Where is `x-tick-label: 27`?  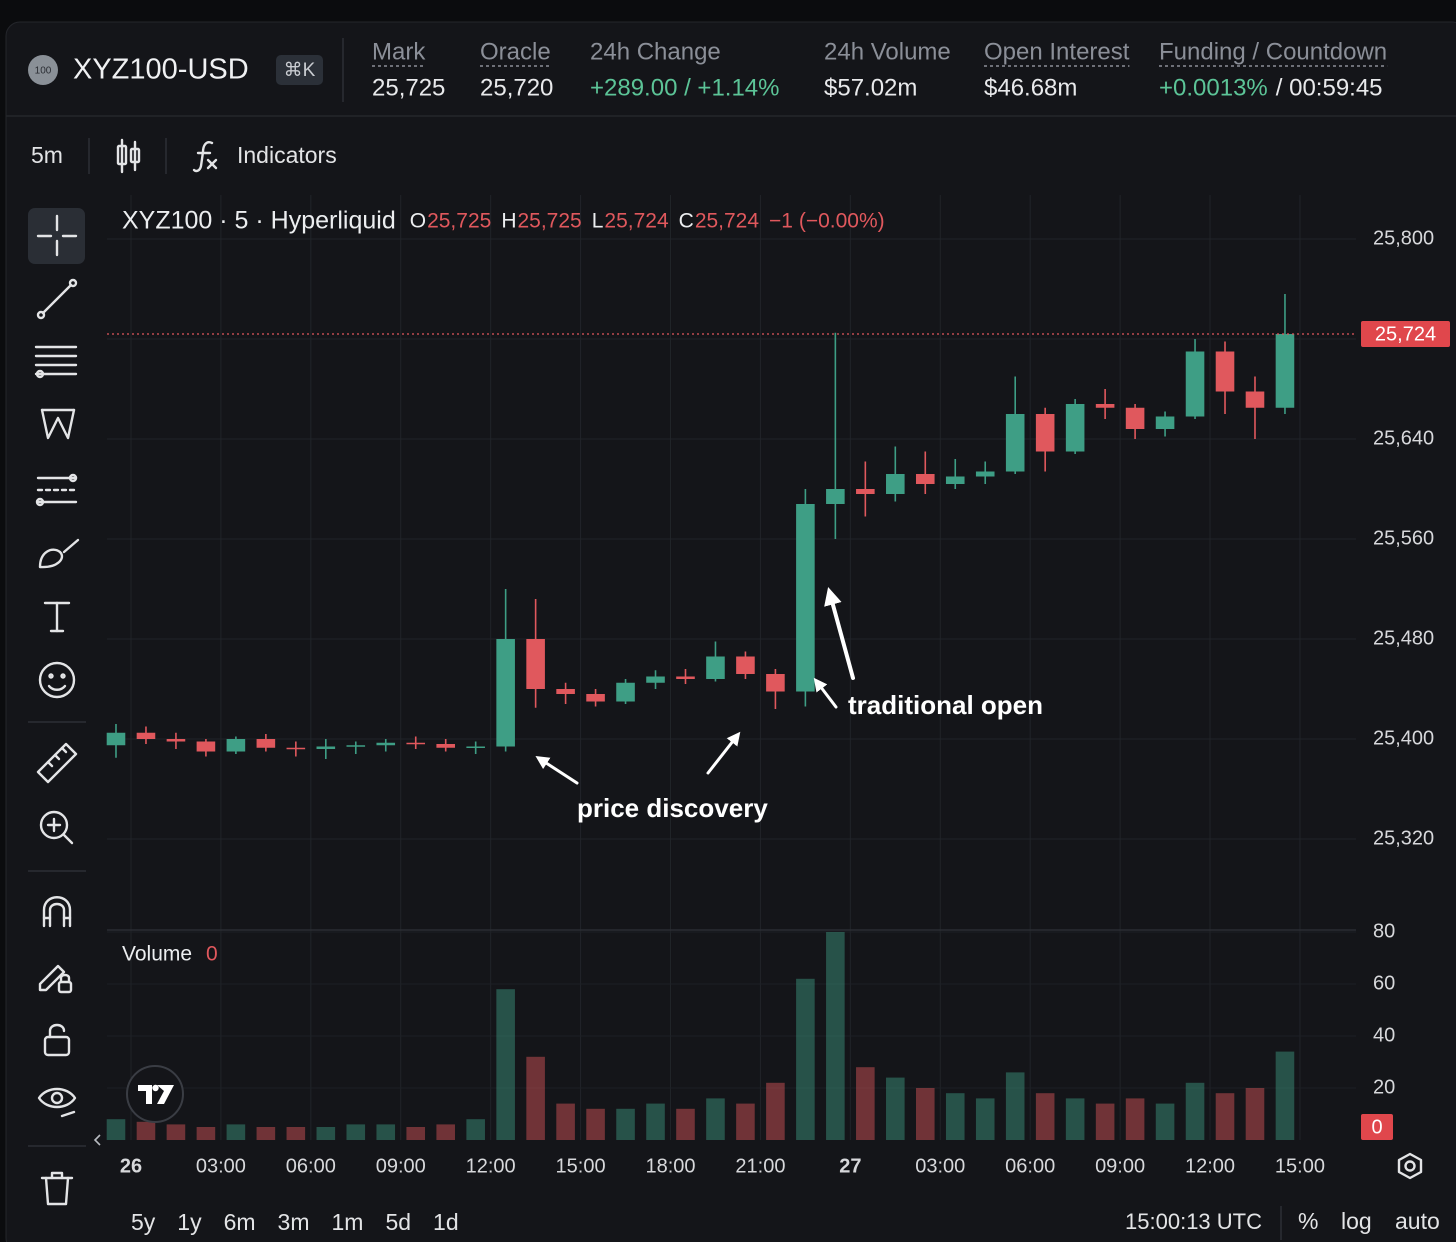
x-tick-label: 27 is located at coordinates (850, 1166).